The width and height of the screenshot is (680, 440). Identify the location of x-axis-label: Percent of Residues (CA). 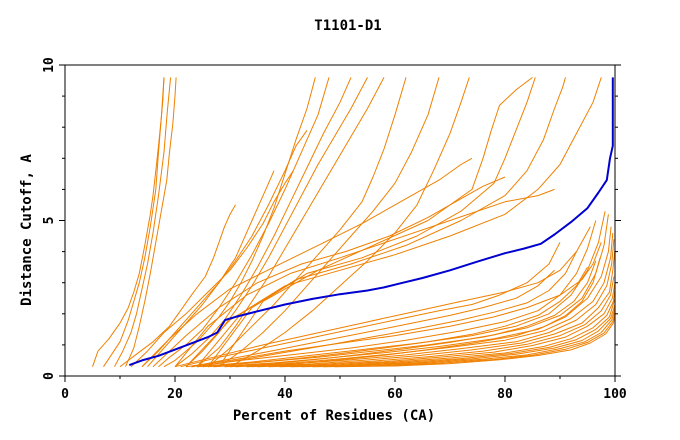
(334, 416).